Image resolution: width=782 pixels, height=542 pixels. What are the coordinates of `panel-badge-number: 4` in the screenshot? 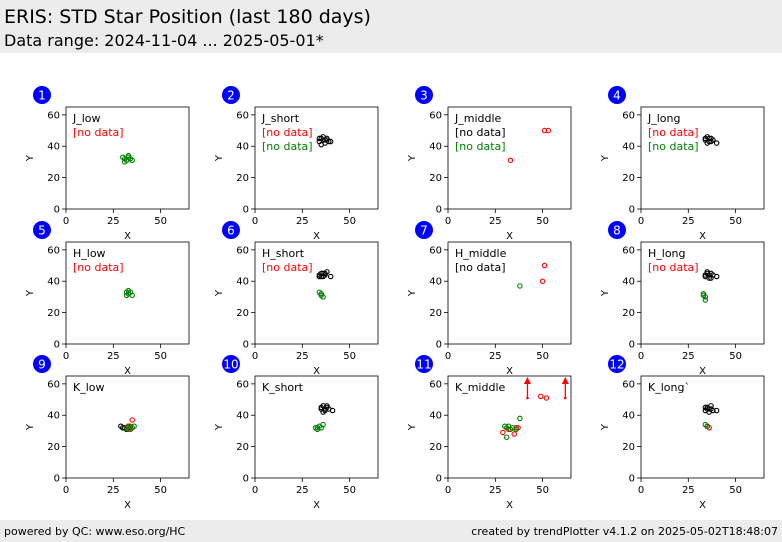 It's located at (617, 96).